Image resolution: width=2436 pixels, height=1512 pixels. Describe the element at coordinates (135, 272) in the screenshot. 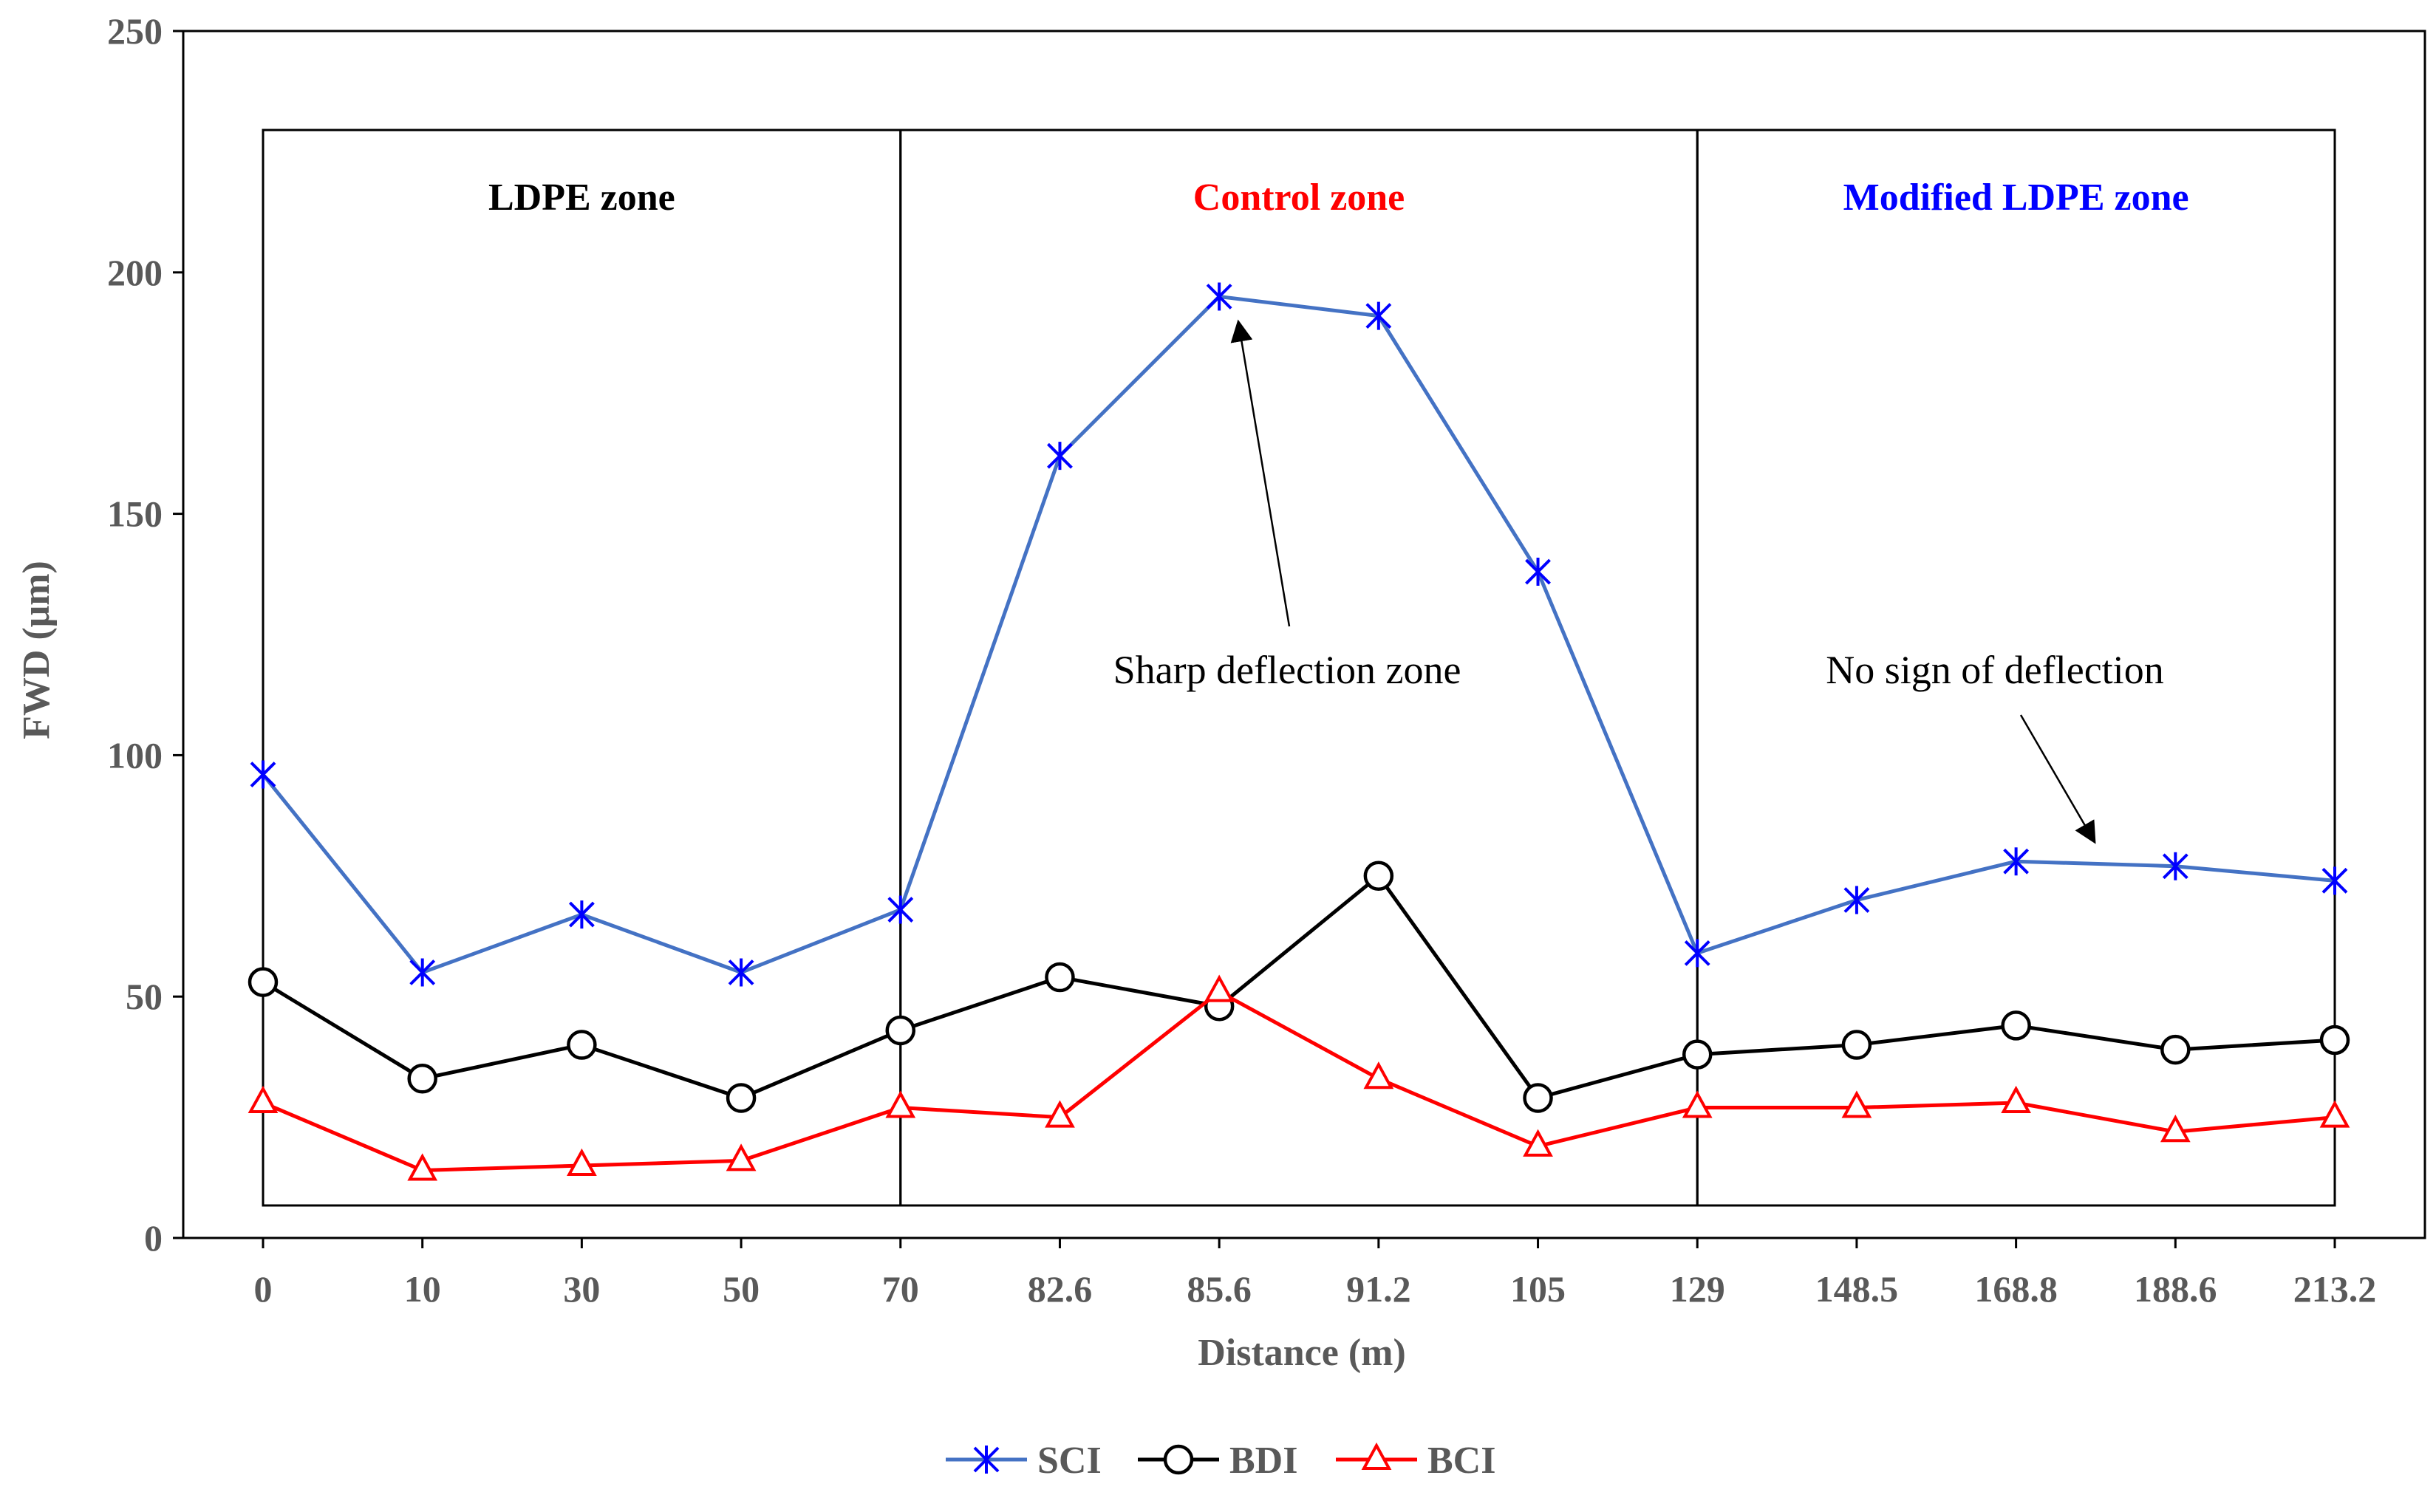

I see `y-tick-label: 200` at that location.